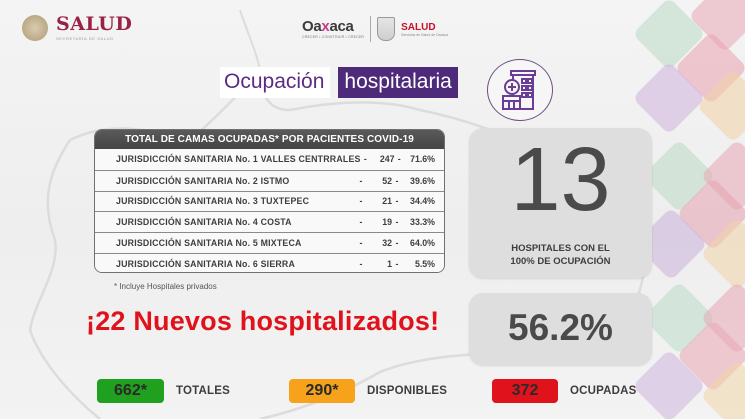 The width and height of the screenshot is (745, 419). What do you see at coordinates (204, 222) in the screenshot?
I see `jurisdiction-name: JURISDICCIÓN SANITARIA No. 4 COSTA` at bounding box center [204, 222].